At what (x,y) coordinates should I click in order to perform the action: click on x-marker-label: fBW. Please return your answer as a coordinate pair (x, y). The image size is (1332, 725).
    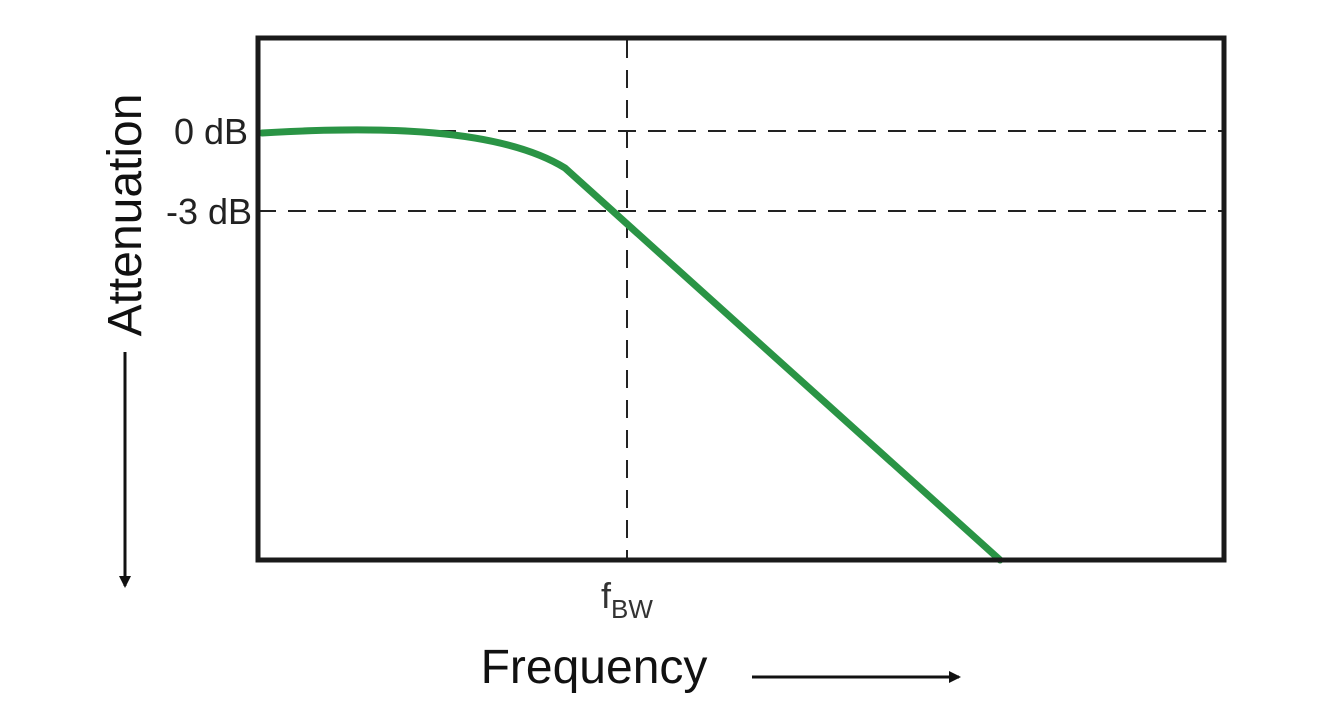
    Looking at the image, I should click on (627, 599).